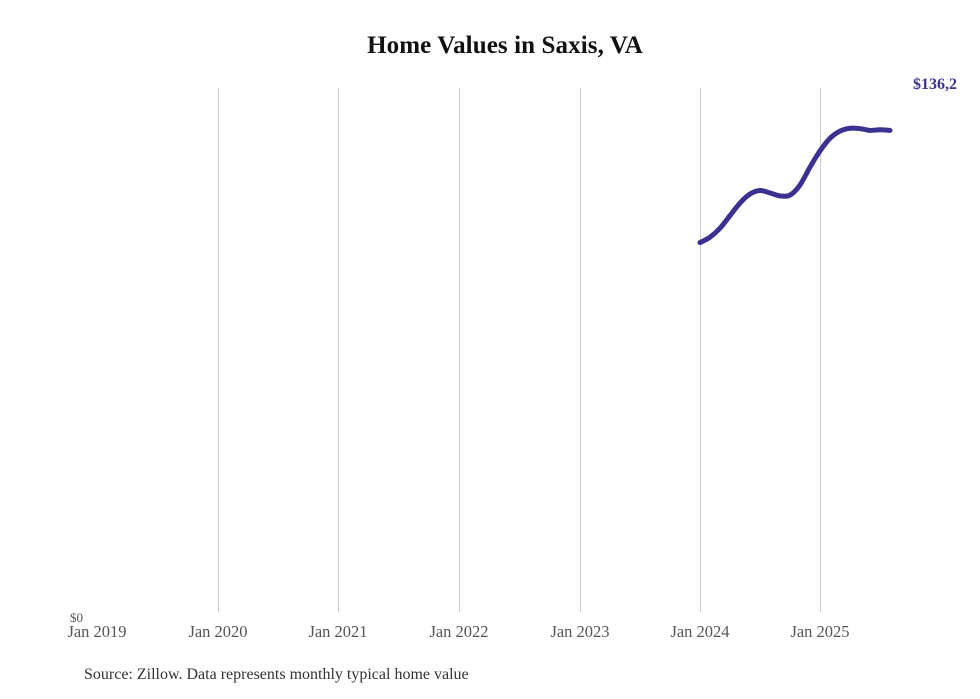  I want to click on gridline-jan-2020, so click(218, 350).